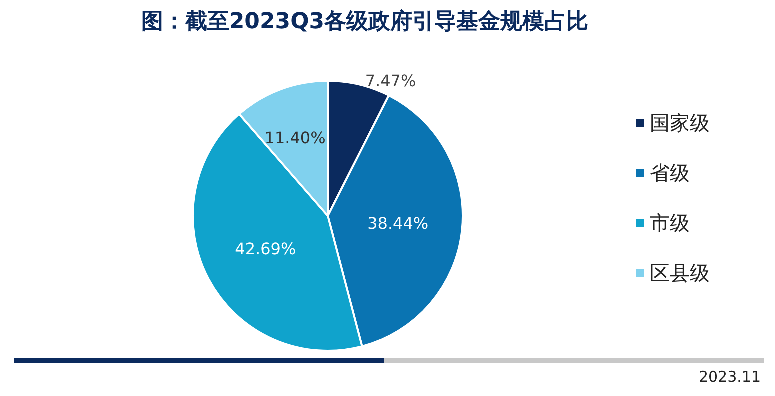 Image resolution: width=775 pixels, height=396 pixels. Describe the element at coordinates (680, 273) in the screenshot. I see `legend-label: 区县级` at that location.